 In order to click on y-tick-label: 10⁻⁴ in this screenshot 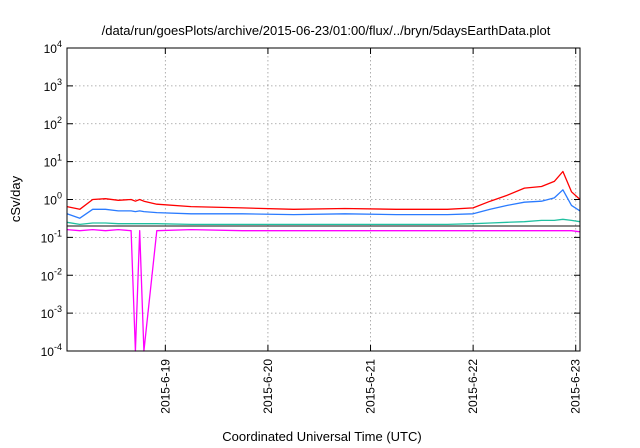, I will do `click(51, 350)`.